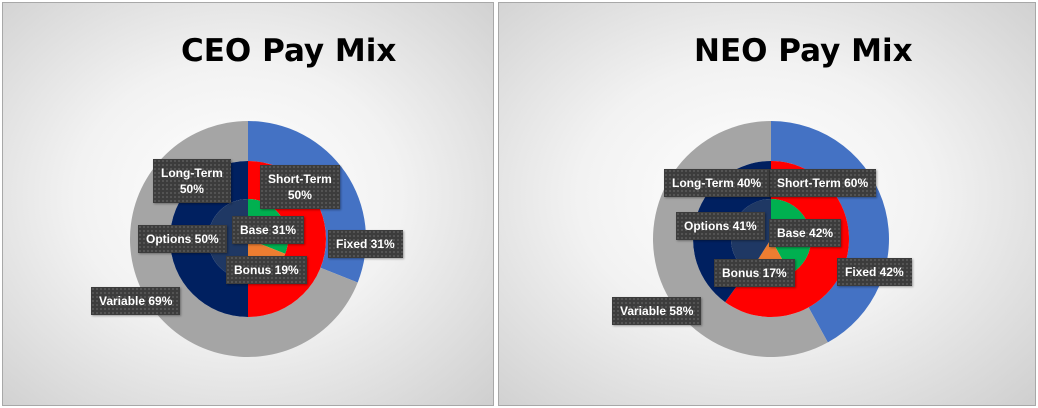  Describe the element at coordinates (657, 311) in the screenshot. I see `neo-variable-label: Variable 58%` at that location.